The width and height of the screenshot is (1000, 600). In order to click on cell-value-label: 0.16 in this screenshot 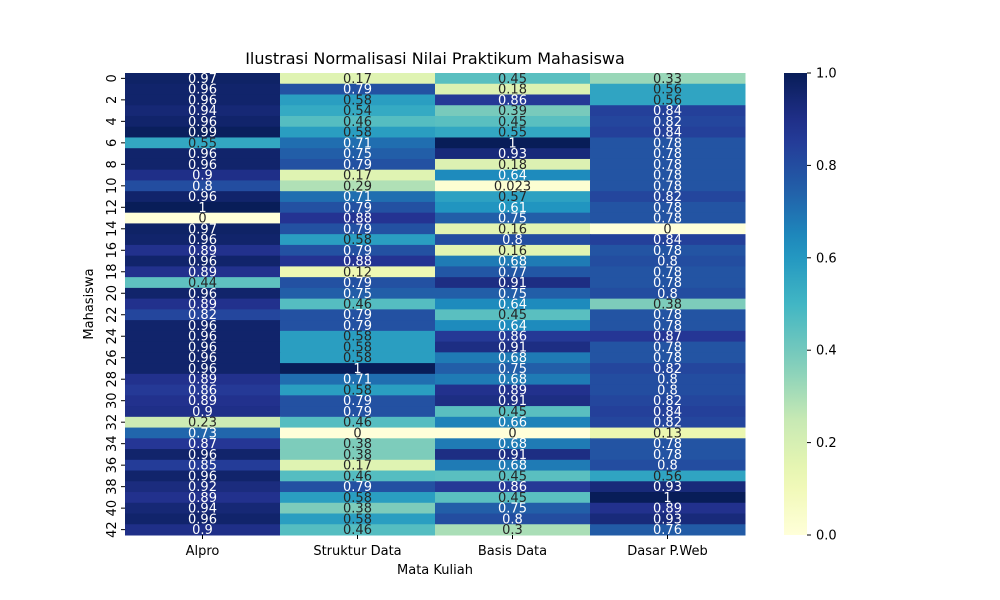, I will do `click(512, 251)`.